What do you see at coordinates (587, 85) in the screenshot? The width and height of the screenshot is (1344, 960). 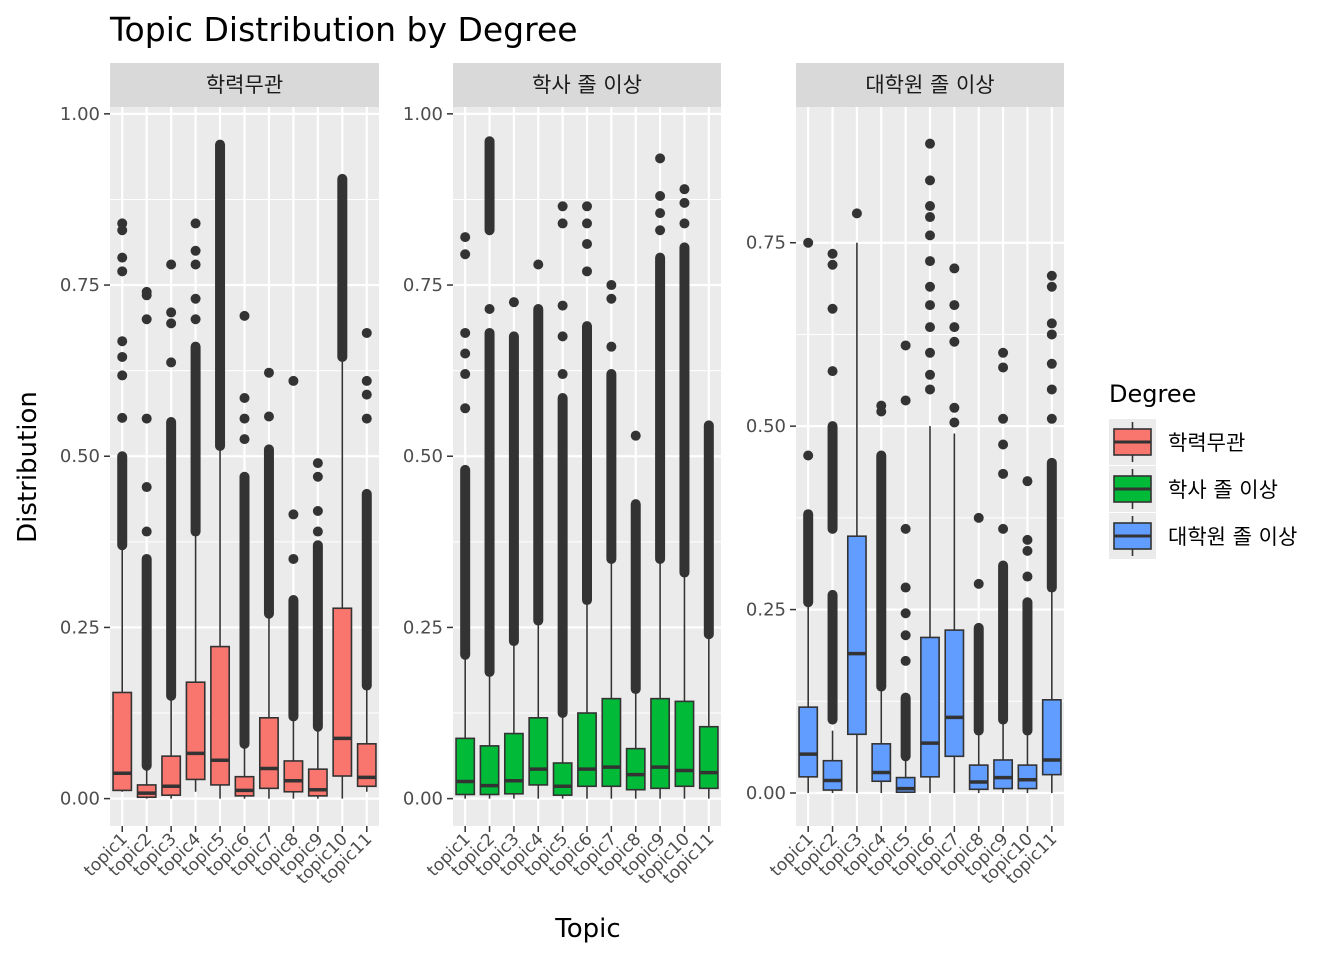 I see `facet-strip-label: 학사 졸 이상` at bounding box center [587, 85].